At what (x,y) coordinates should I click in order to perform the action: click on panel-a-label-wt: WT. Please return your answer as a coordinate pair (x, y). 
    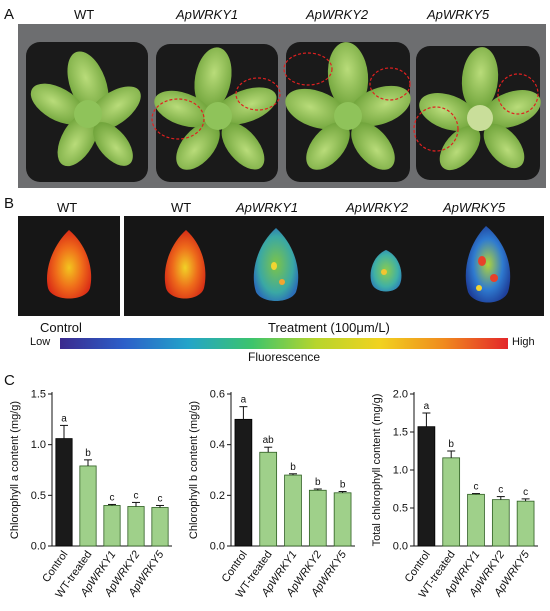
    Looking at the image, I should click on (84, 14).